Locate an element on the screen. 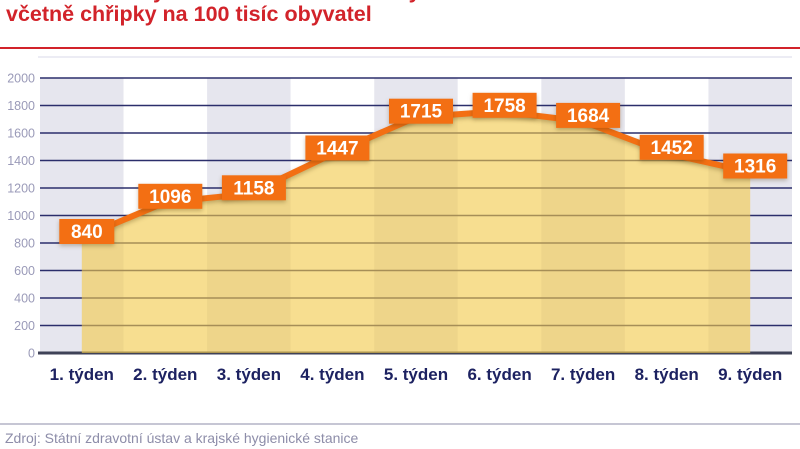  y-axis-tick-label: 400 is located at coordinates (24, 299).